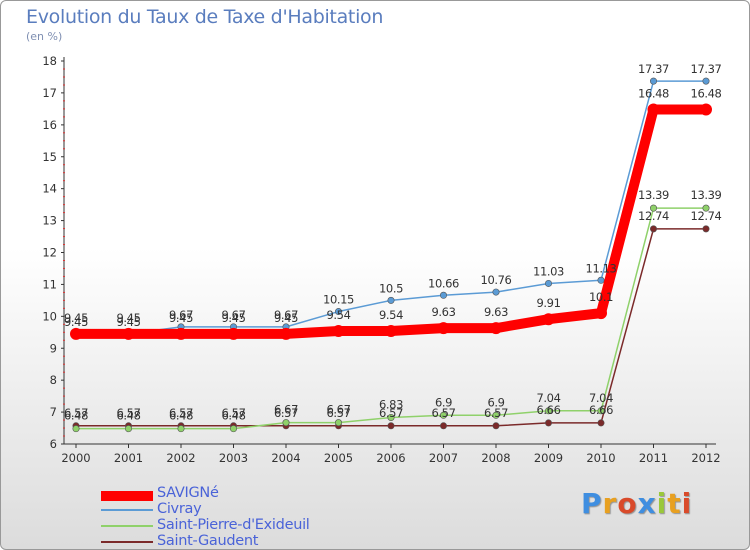 This screenshot has width=750, height=550. I want to click on x-tick-label: 2001, so click(128, 458).